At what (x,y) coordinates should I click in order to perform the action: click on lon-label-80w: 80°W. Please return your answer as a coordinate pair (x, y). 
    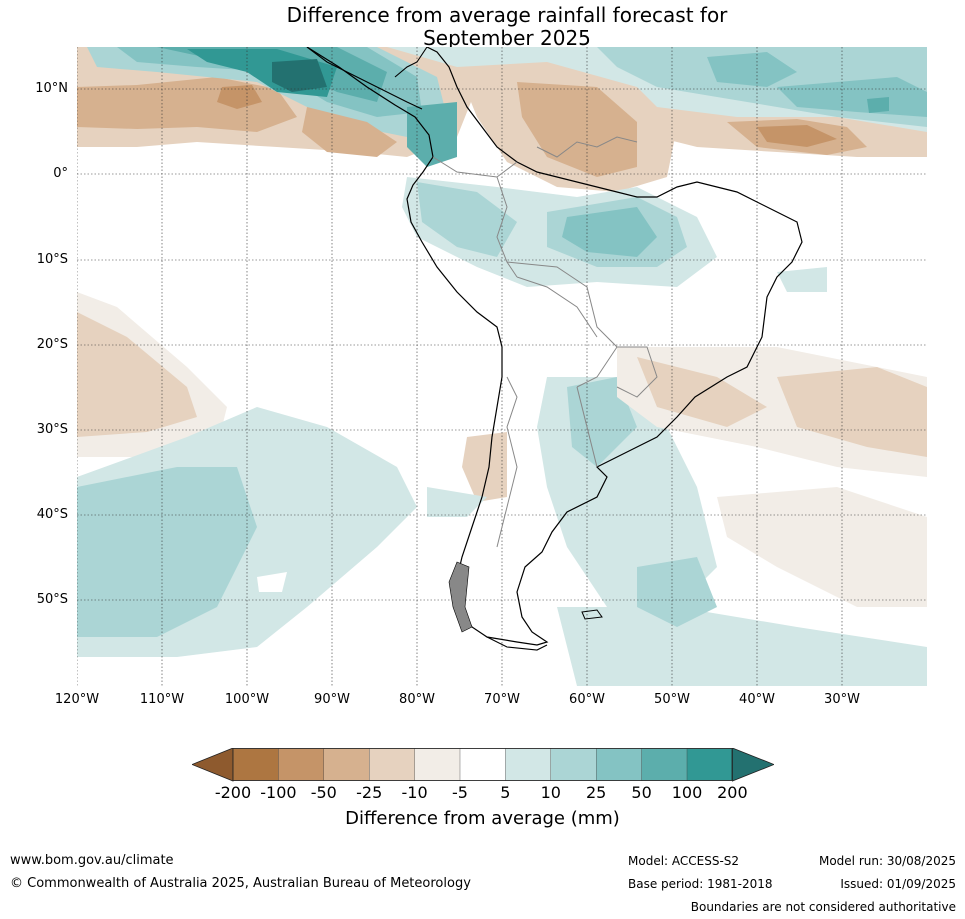
    Looking at the image, I should click on (417, 699).